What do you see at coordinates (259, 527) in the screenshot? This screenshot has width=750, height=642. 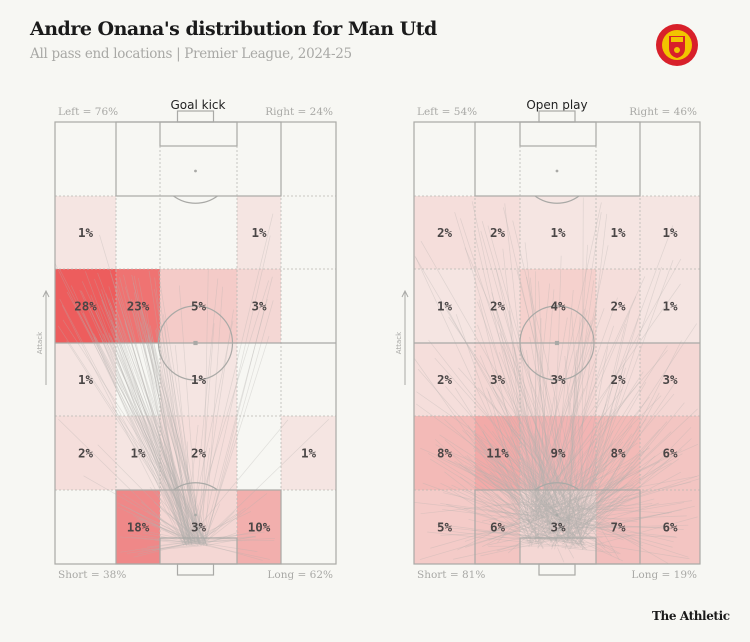 I see `cell-value-label: 10%` at bounding box center [259, 527].